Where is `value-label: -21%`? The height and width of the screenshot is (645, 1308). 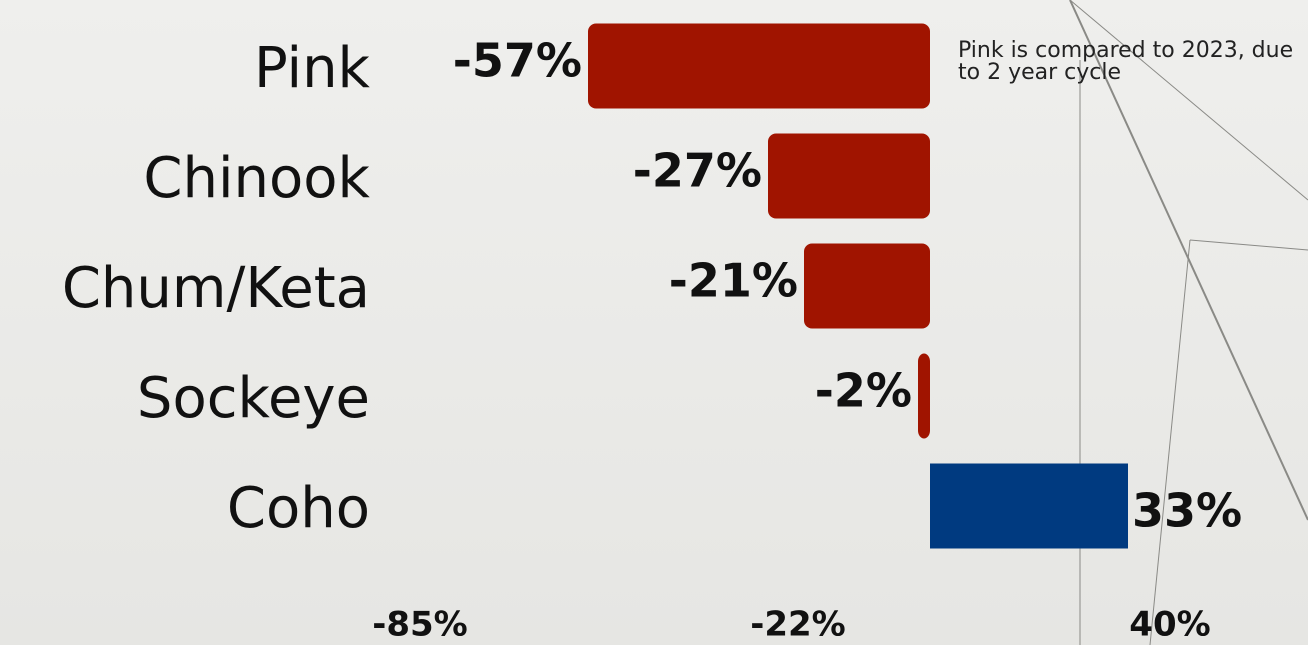 value-label: -21% is located at coordinates (733, 281).